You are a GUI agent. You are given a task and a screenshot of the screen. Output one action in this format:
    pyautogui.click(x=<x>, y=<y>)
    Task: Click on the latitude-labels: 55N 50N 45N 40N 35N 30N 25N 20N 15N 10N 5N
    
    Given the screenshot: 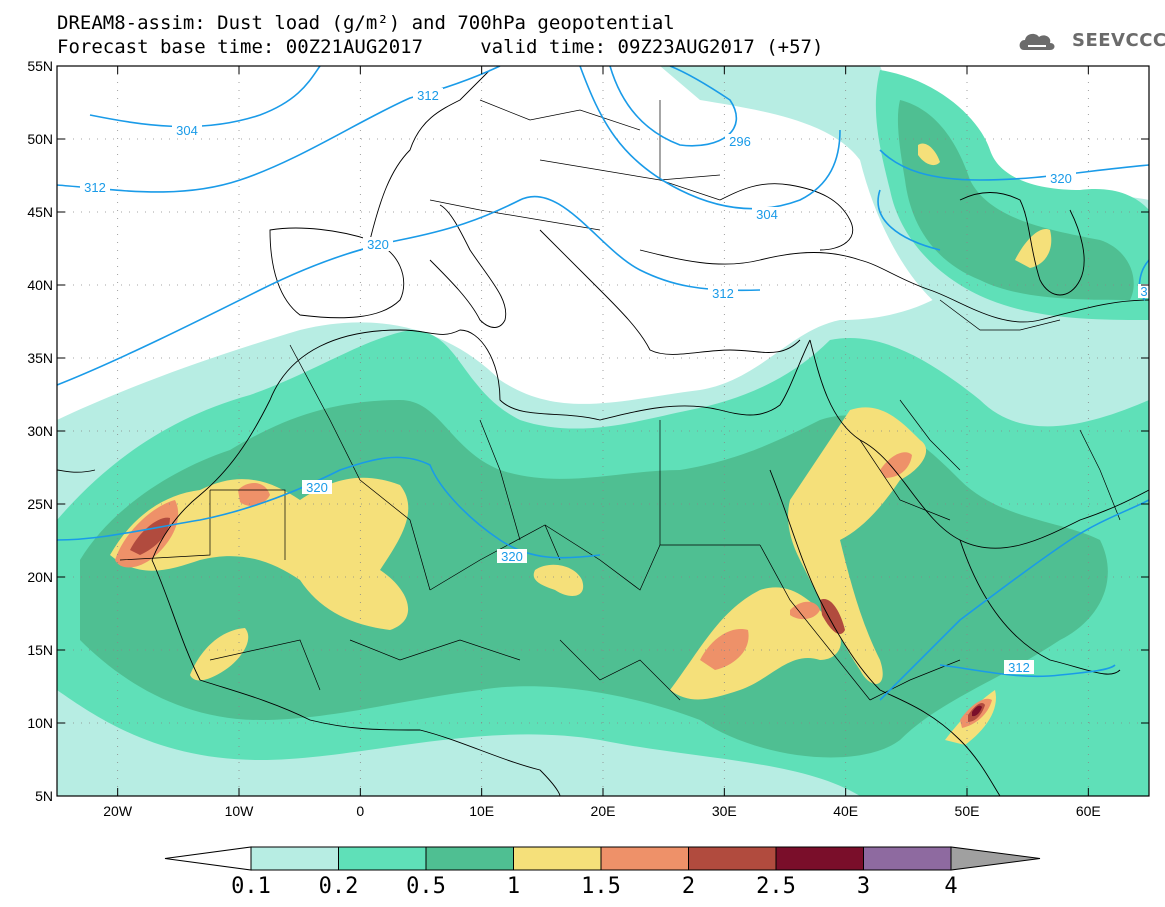 What is the action you would take?
    pyautogui.click(x=40, y=431)
    